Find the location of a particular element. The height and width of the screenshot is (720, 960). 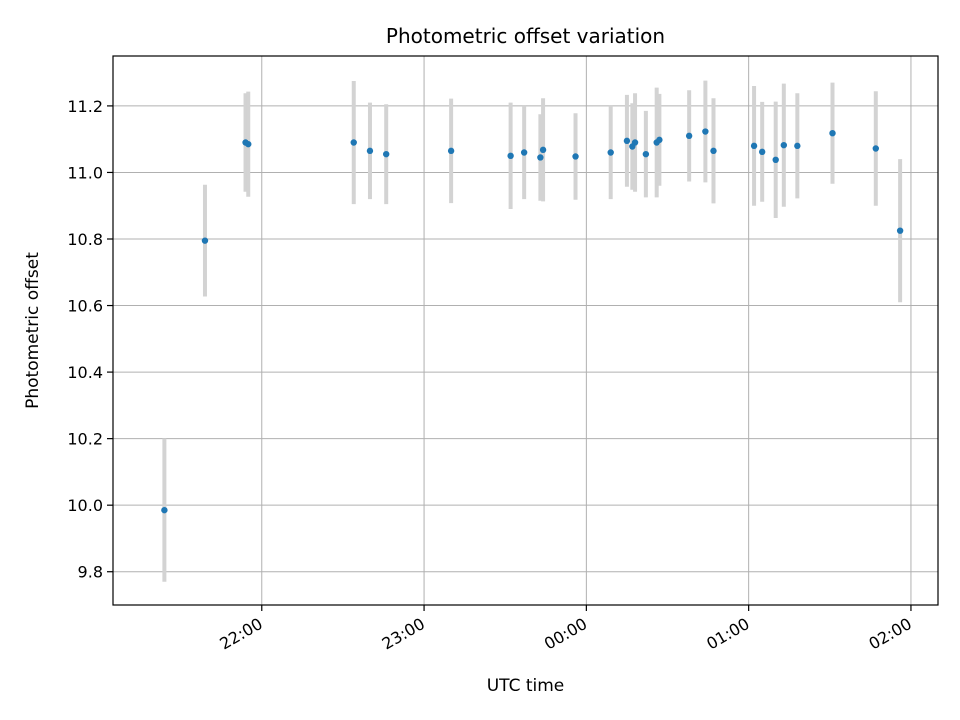

chart-title: Photometric offset variation is located at coordinates (525, 36).